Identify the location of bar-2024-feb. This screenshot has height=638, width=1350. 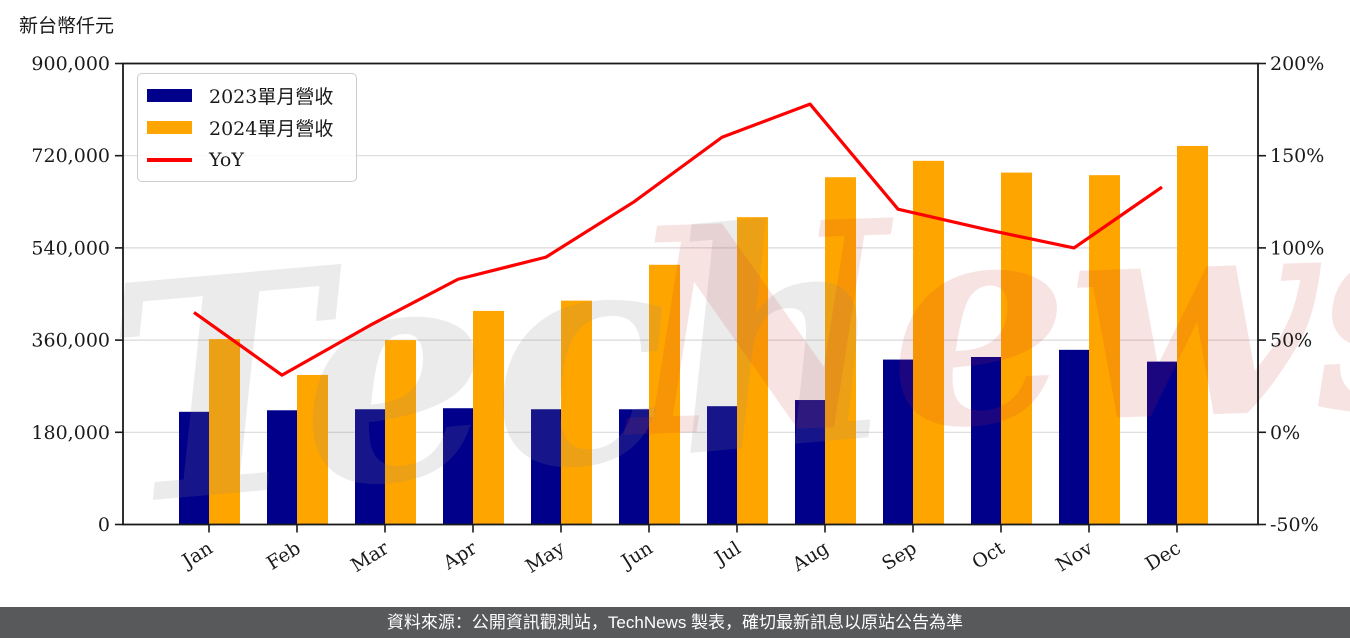
(312, 449).